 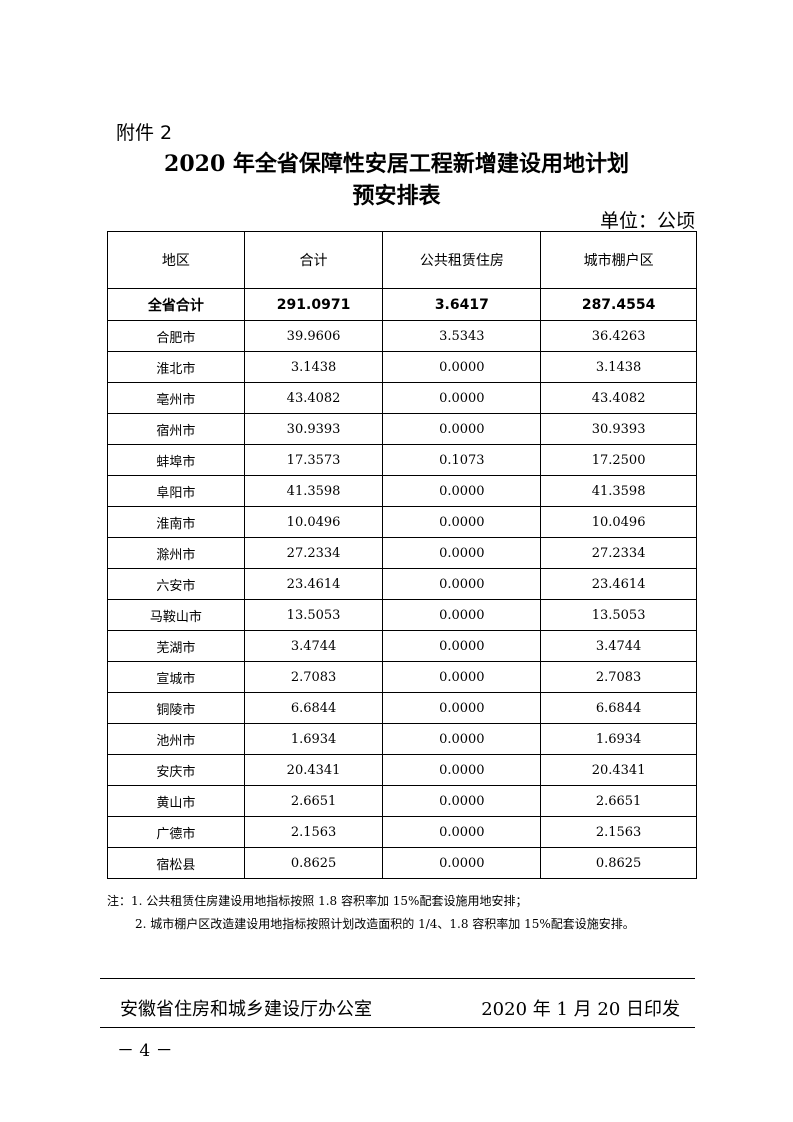 What do you see at coordinates (313, 304) in the screenshot?
I see `cell: 291.0971` at bounding box center [313, 304].